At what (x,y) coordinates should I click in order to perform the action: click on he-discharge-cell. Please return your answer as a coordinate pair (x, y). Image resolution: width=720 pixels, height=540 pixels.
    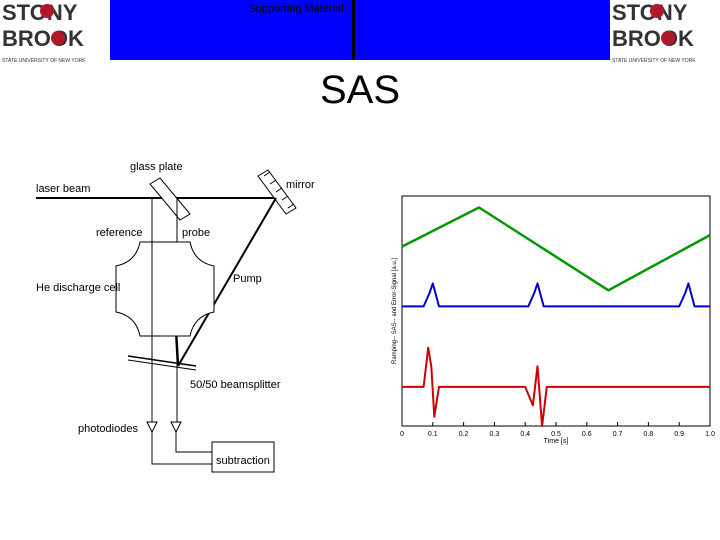
    Looking at the image, I should click on (165, 289).